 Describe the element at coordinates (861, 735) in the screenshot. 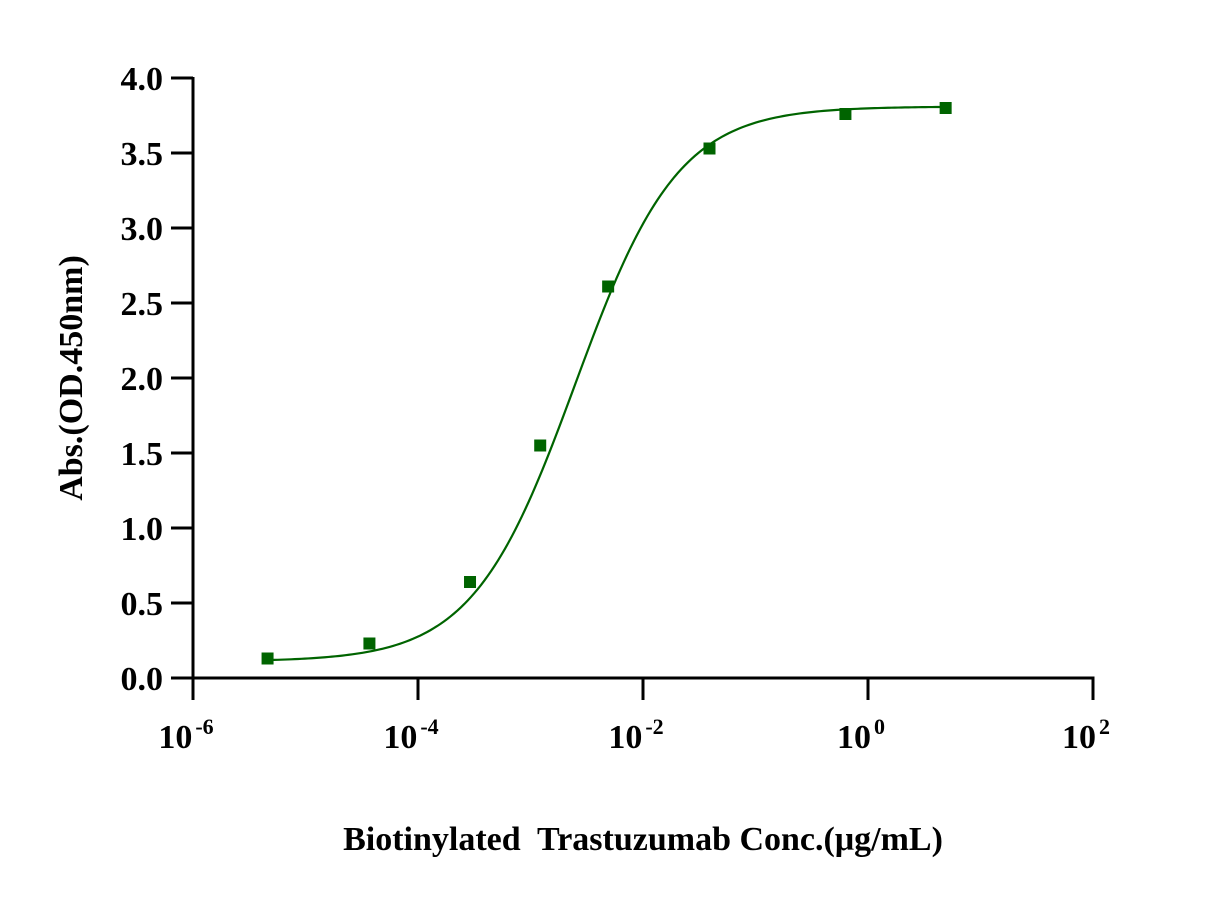

I see `x-tick-label: 10 0` at that location.